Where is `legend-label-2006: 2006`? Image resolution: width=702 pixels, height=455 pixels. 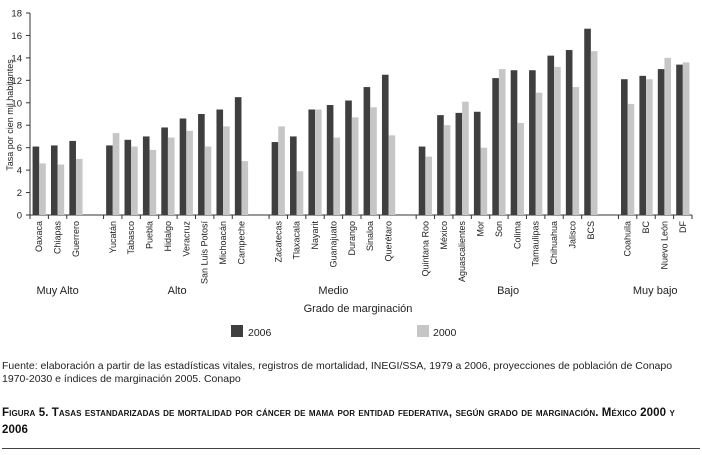 legend-label-2006: 2006 is located at coordinates (260, 333).